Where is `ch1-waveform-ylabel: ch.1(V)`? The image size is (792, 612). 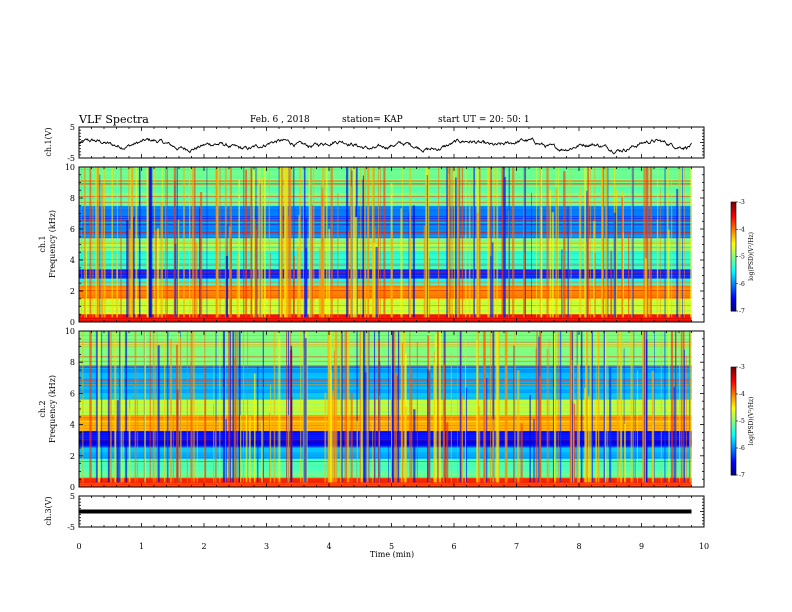
ch1-waveform-ylabel: ch.1(V) is located at coordinates (48, 141).